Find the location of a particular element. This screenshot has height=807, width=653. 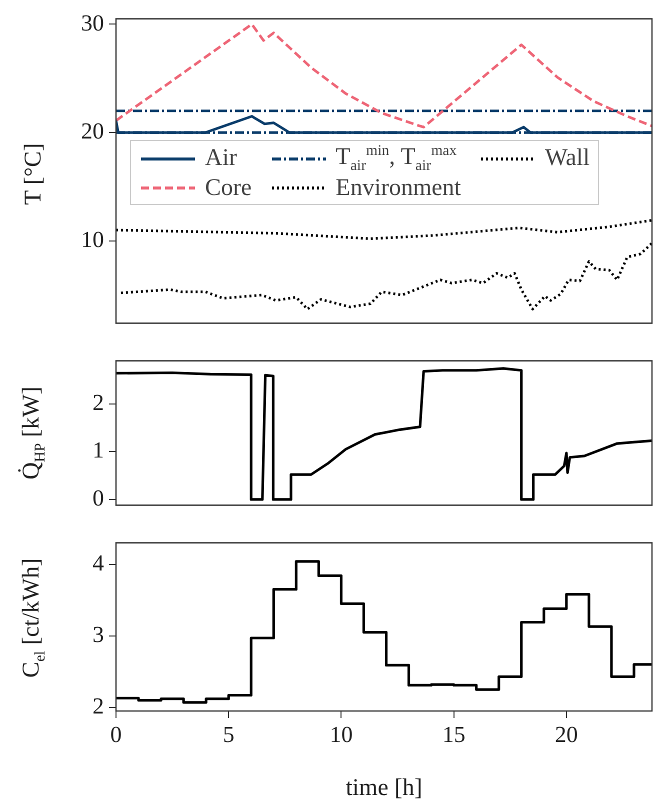

legend-label: Core is located at coordinates (228, 188).